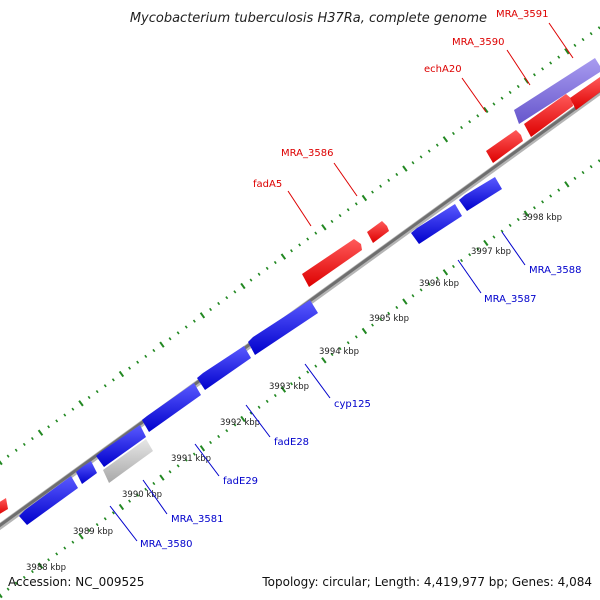 The width and height of the screenshot is (600, 600). I want to click on scale-label: 3993 kbp, so click(289, 387).